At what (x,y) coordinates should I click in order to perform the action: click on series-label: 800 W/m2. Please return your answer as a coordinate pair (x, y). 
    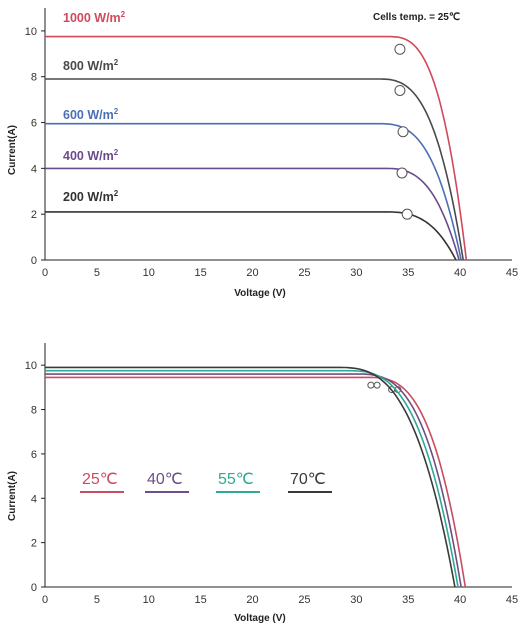
    Looking at the image, I should click on (91, 65).